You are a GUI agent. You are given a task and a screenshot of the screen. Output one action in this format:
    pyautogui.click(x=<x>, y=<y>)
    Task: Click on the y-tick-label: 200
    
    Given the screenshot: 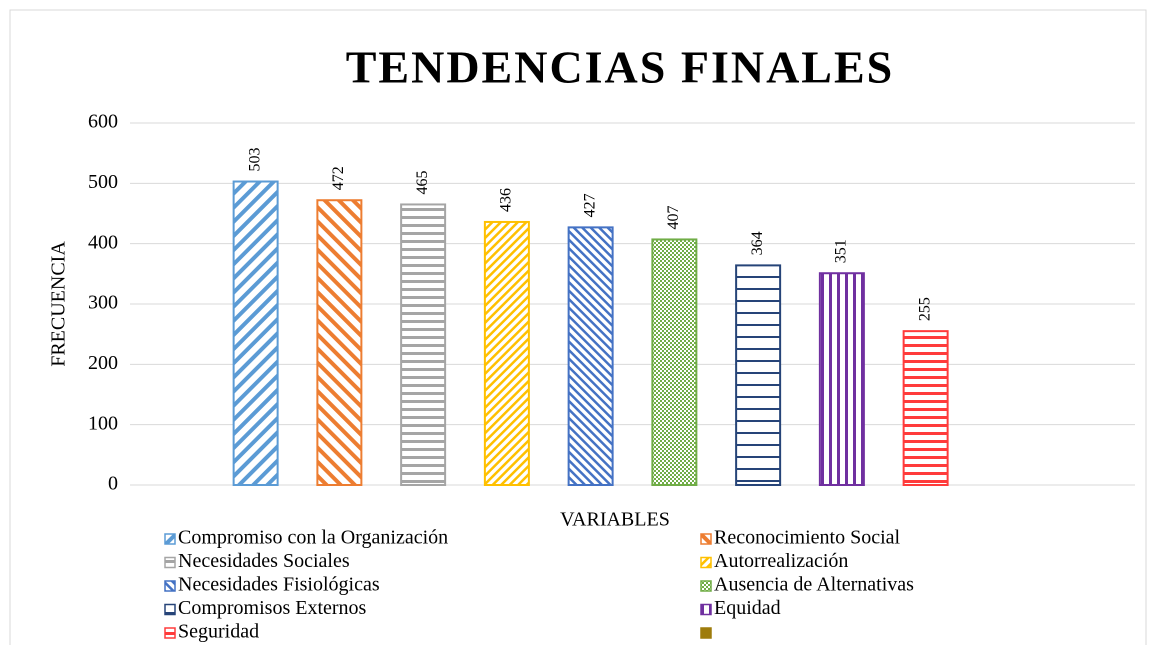 What is the action you would take?
    pyautogui.click(x=103, y=363)
    